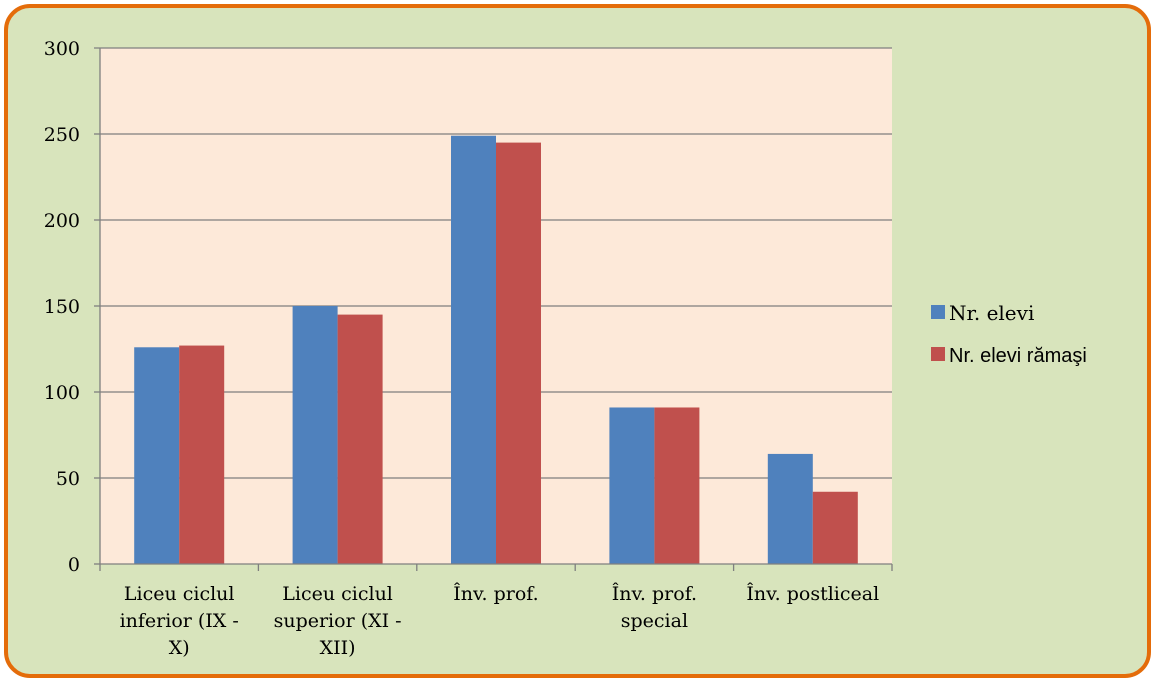 The width and height of the screenshot is (1155, 682). Describe the element at coordinates (68, 479) in the screenshot. I see `y-tick-label: 50` at that location.